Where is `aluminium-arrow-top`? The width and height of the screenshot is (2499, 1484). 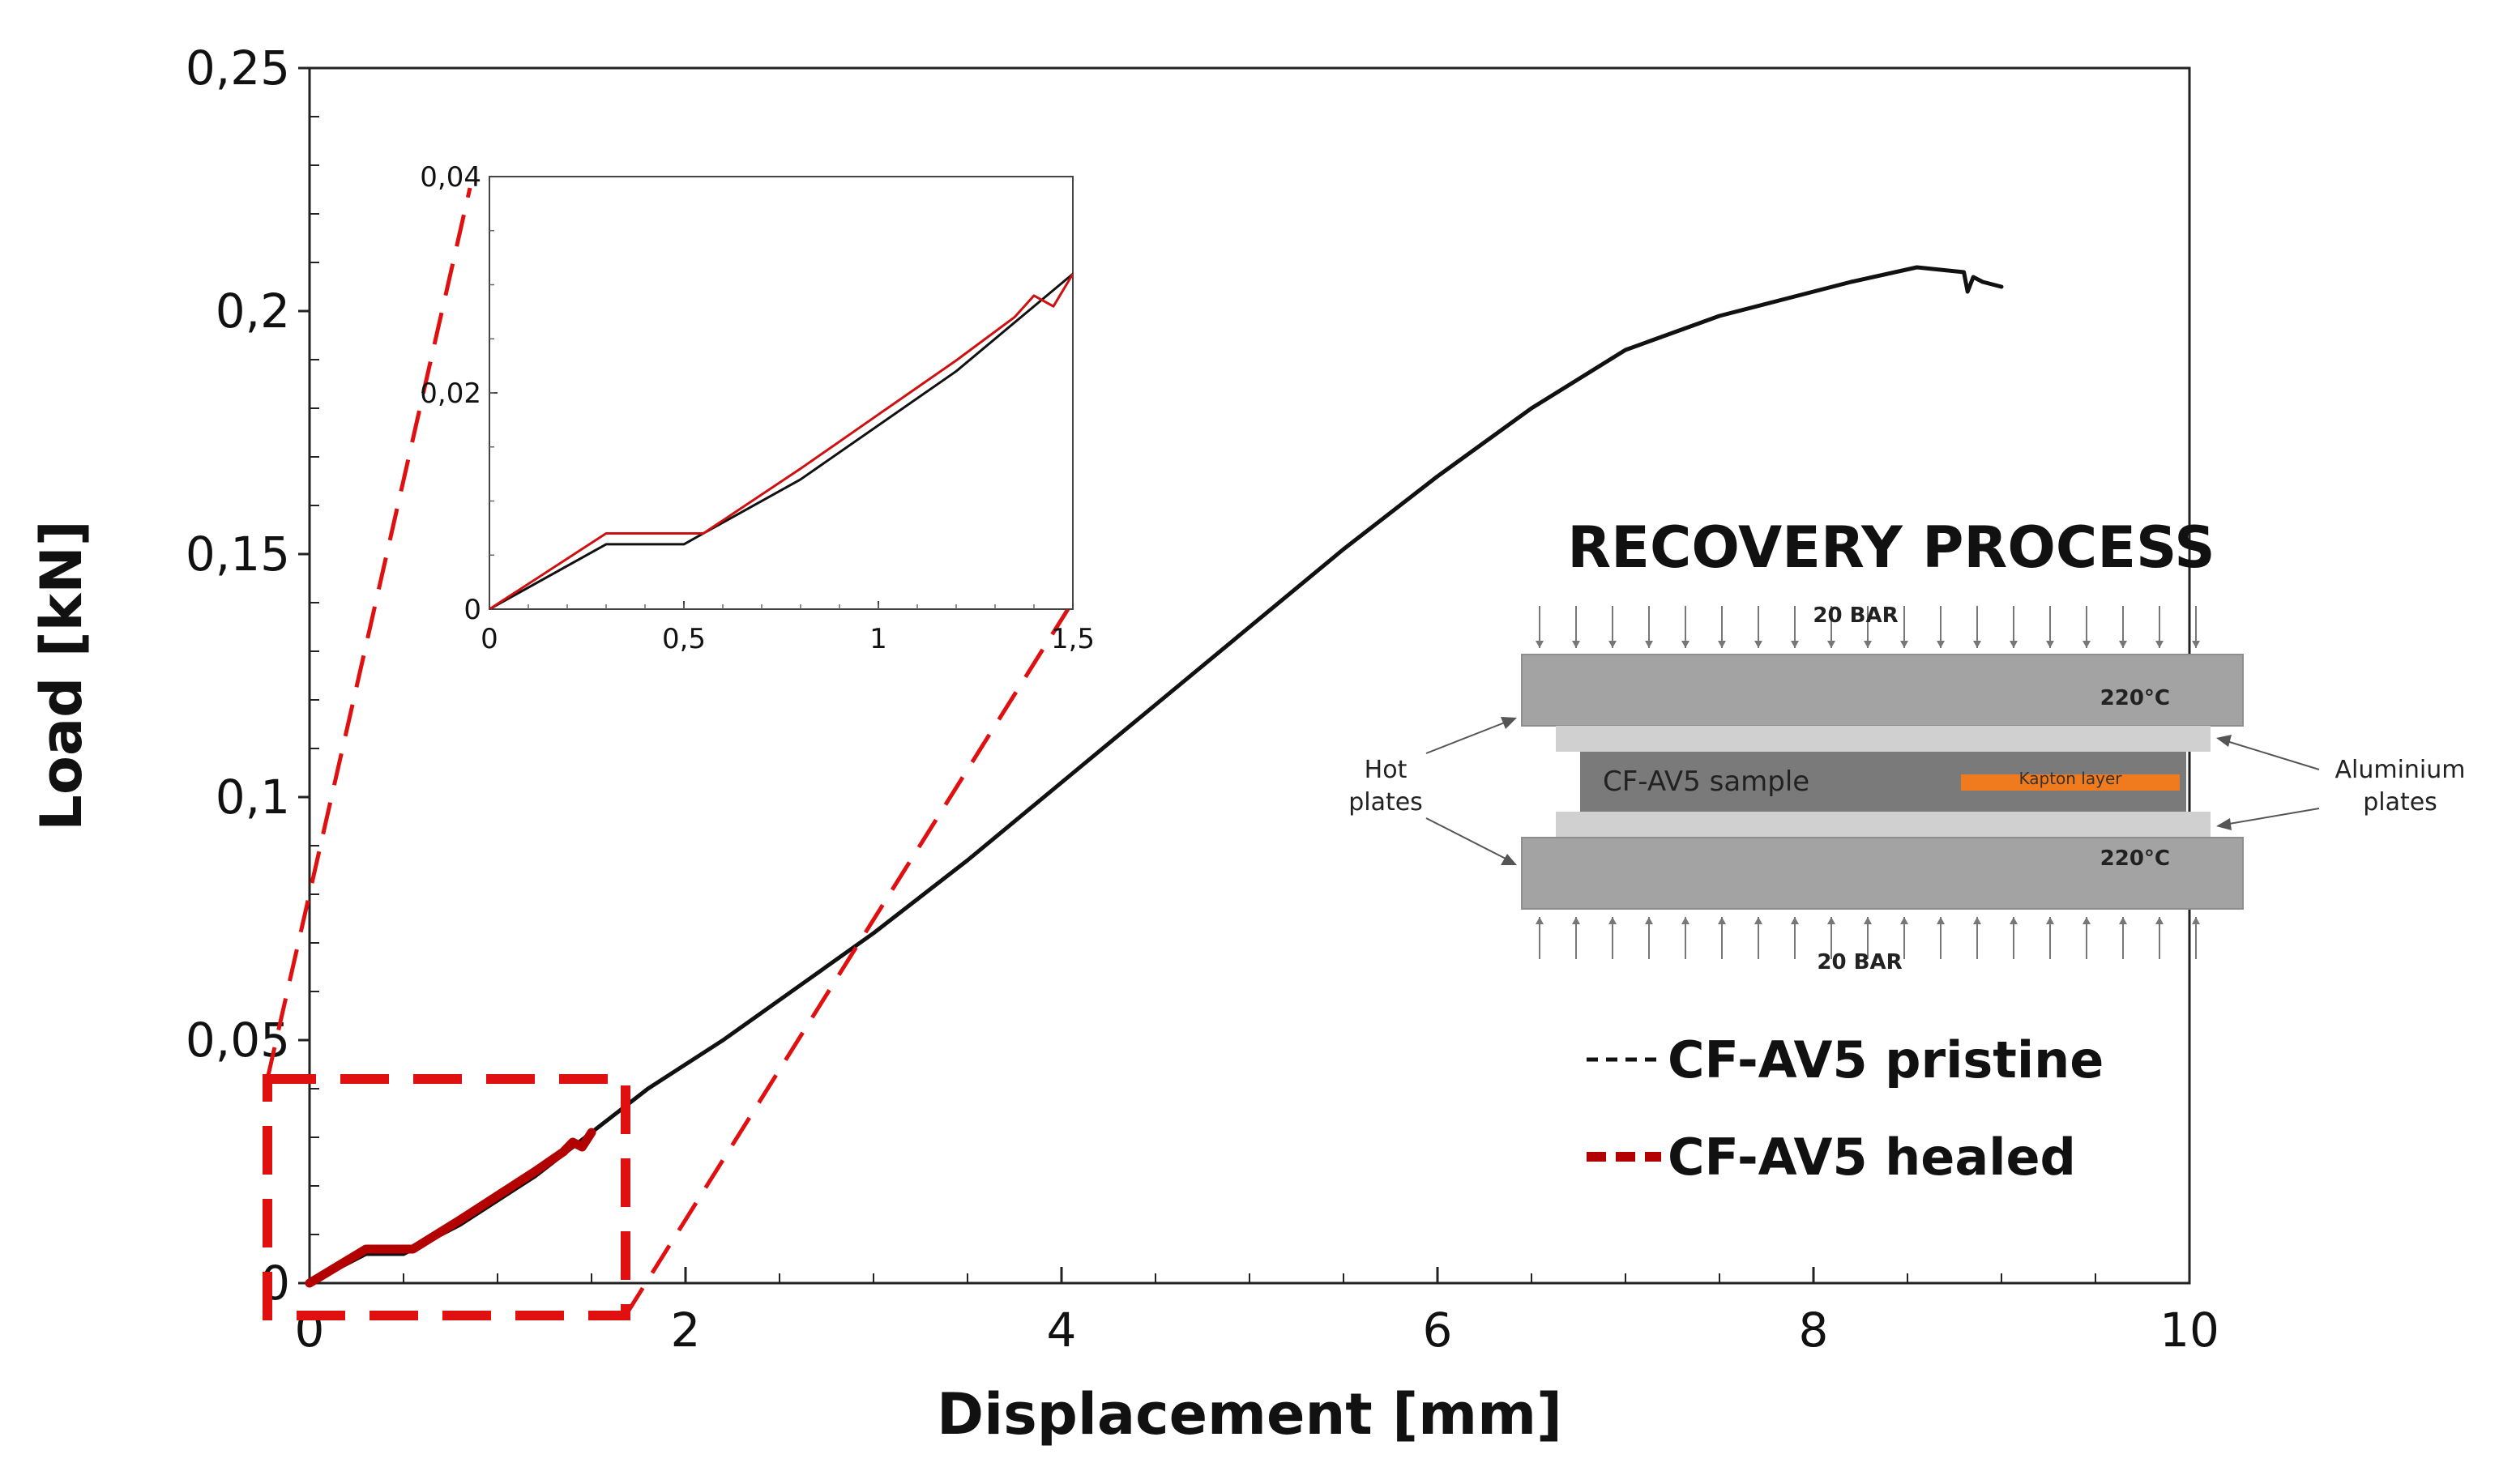
aluminium-arrow-top is located at coordinates (2271, 755).